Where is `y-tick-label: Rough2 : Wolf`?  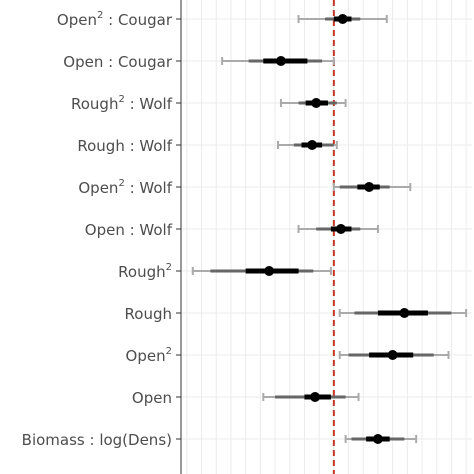
y-tick-label: Rough2 : Wolf is located at coordinates (122, 103).